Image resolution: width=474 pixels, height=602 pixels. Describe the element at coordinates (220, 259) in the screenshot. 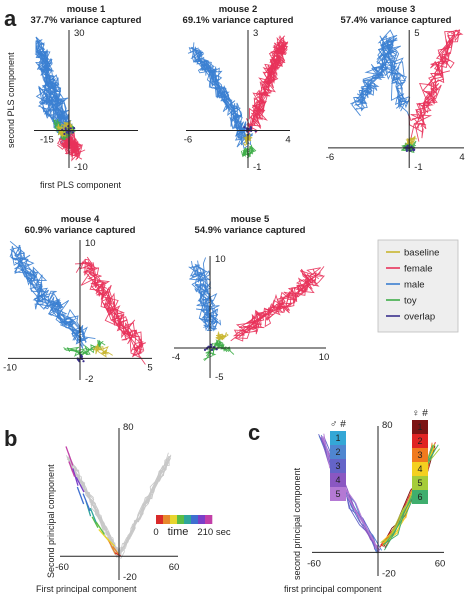

I see `y-tick-label: 10` at that location.